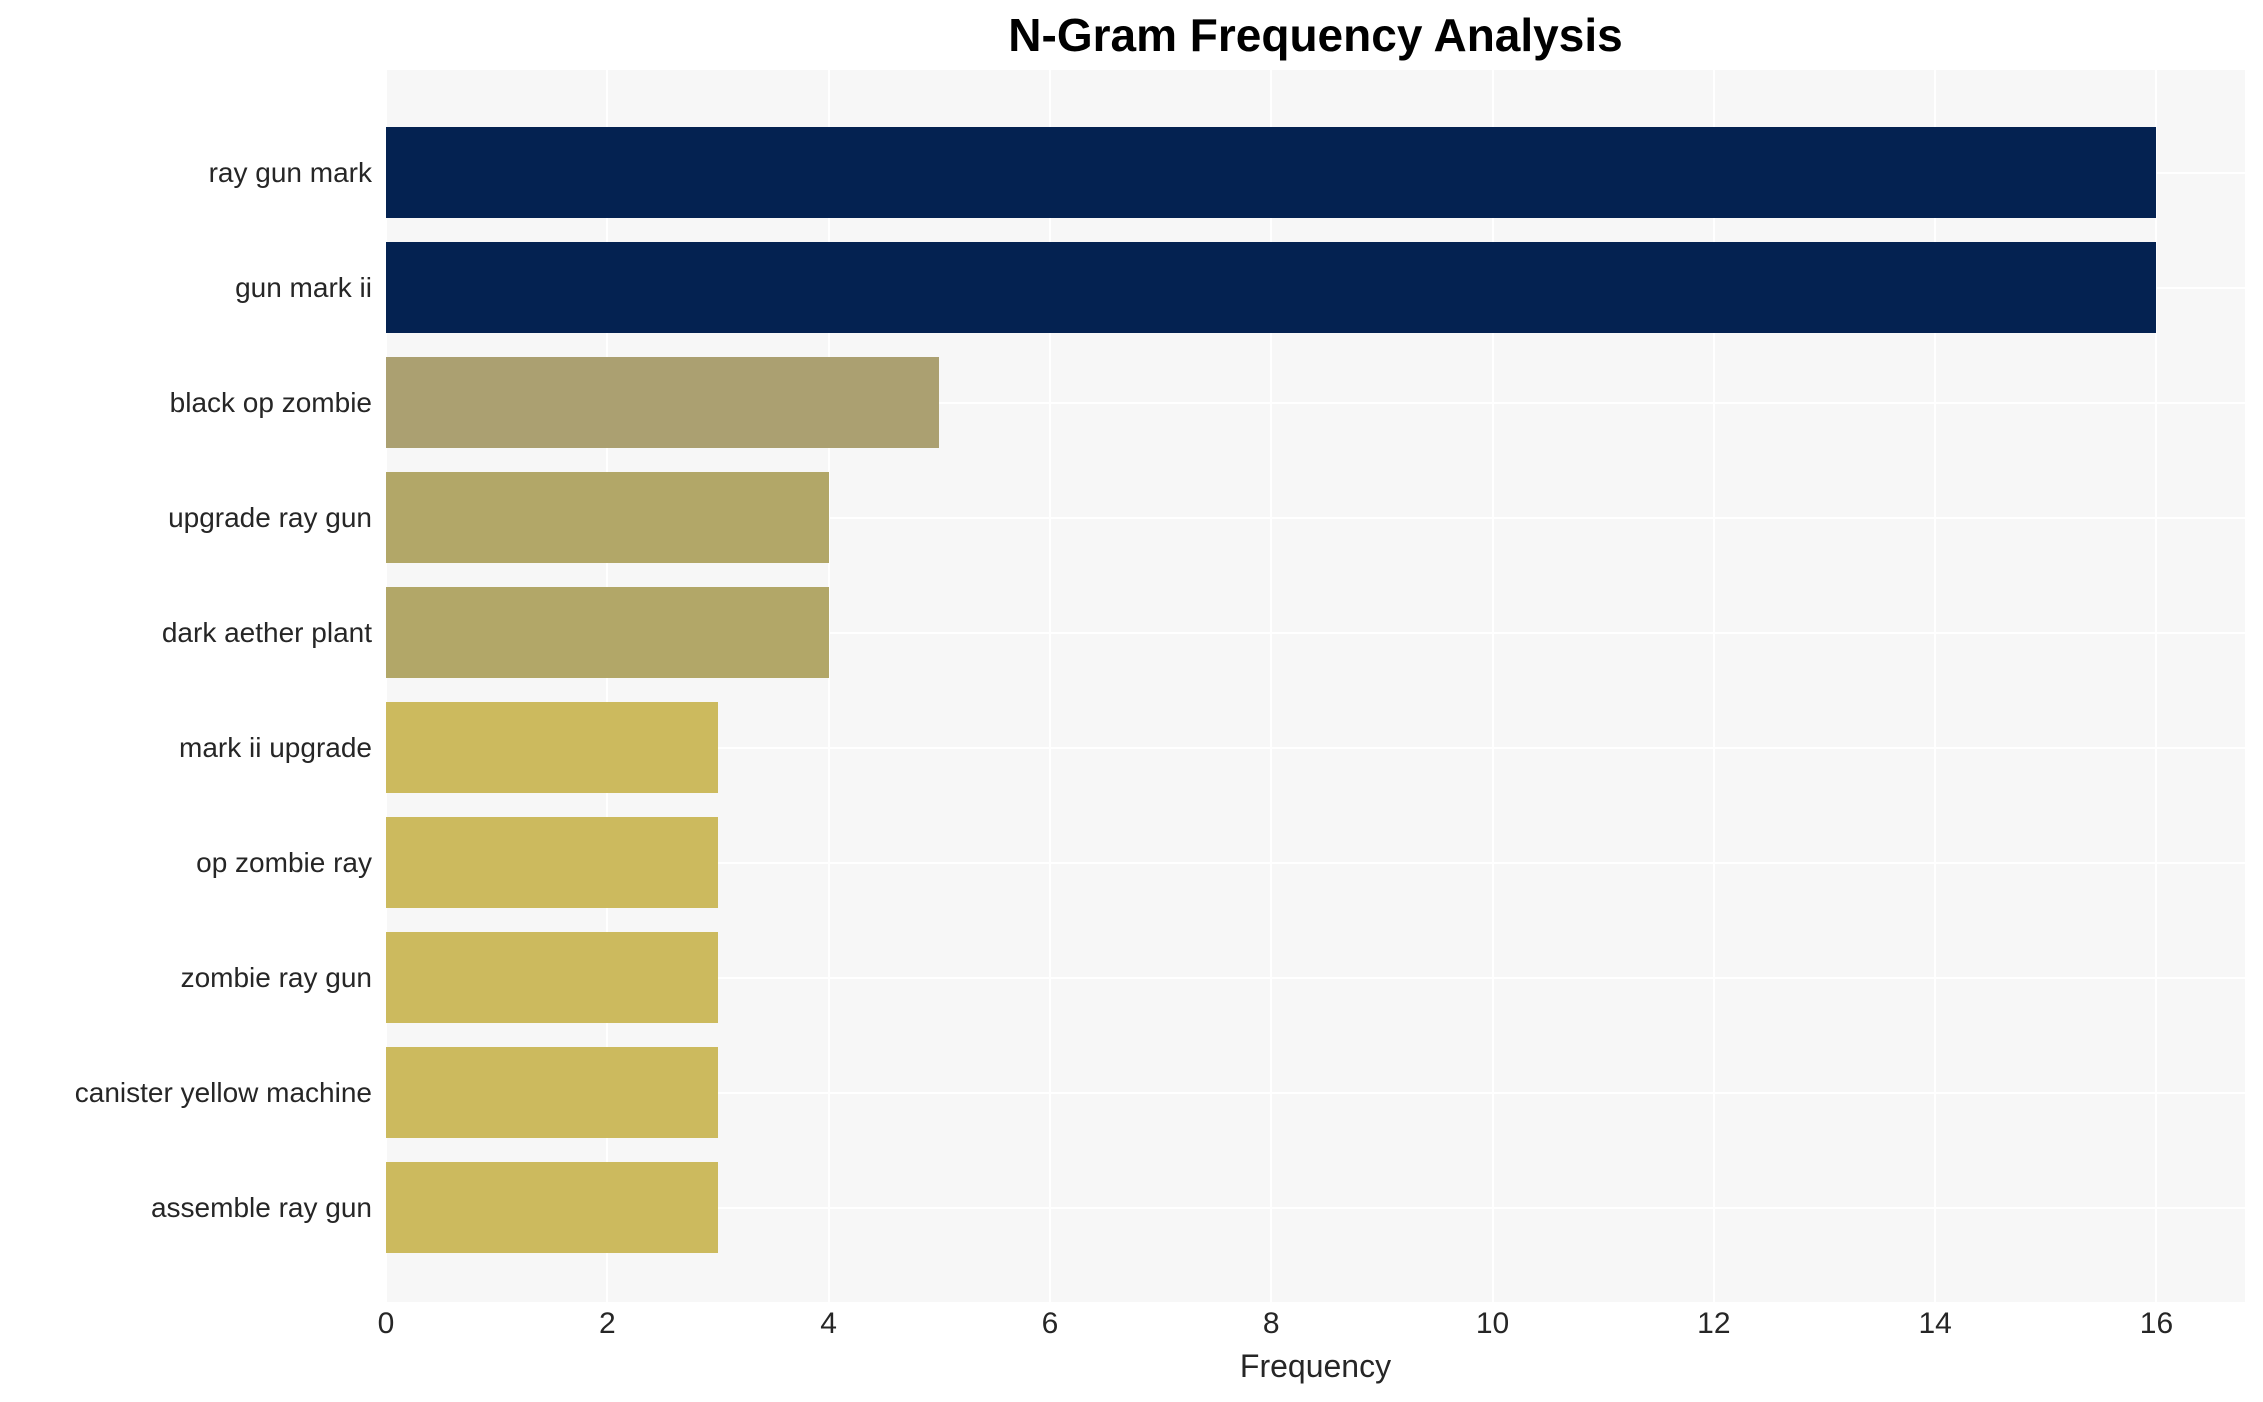 The height and width of the screenshot is (1402, 2263). I want to click on bar-assemble-ray-gun, so click(552, 1207).